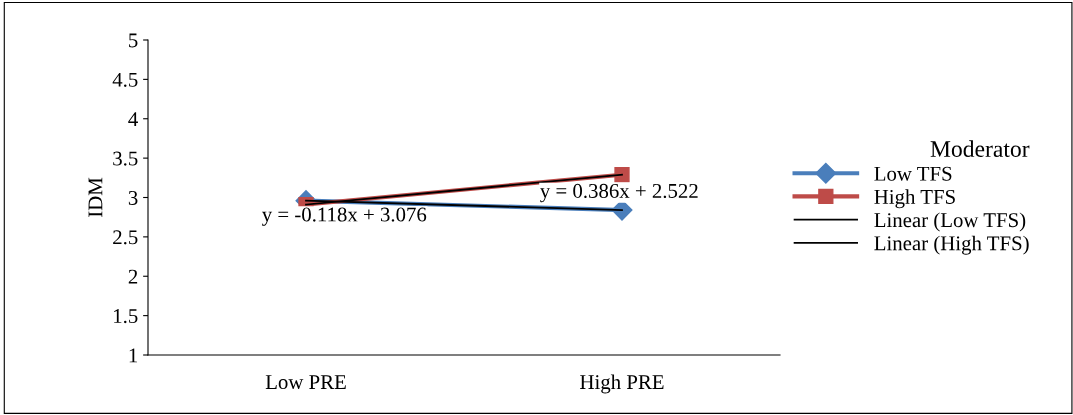 This screenshot has width=1073, height=415. I want to click on legend-label: Linear (Low TFS), so click(950, 222).